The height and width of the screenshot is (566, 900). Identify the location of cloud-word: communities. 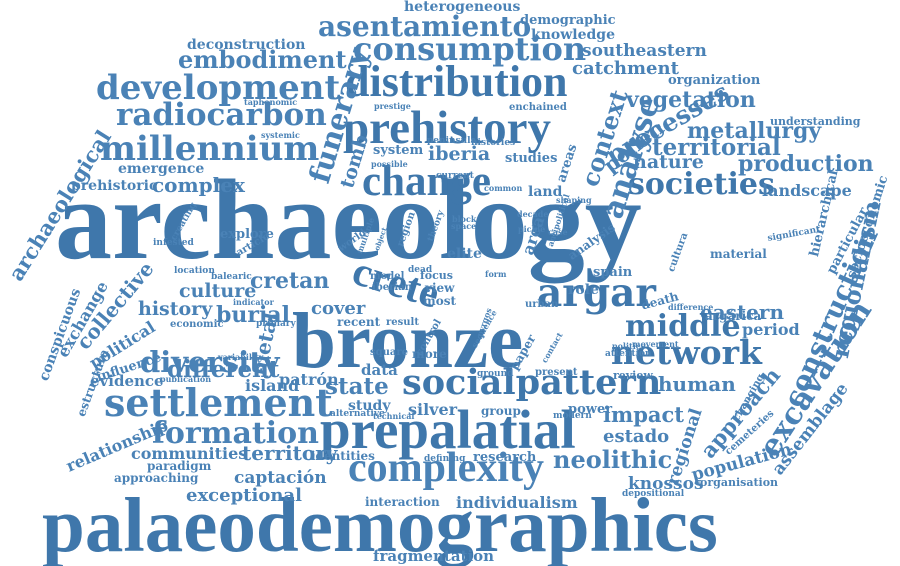
(189, 453).